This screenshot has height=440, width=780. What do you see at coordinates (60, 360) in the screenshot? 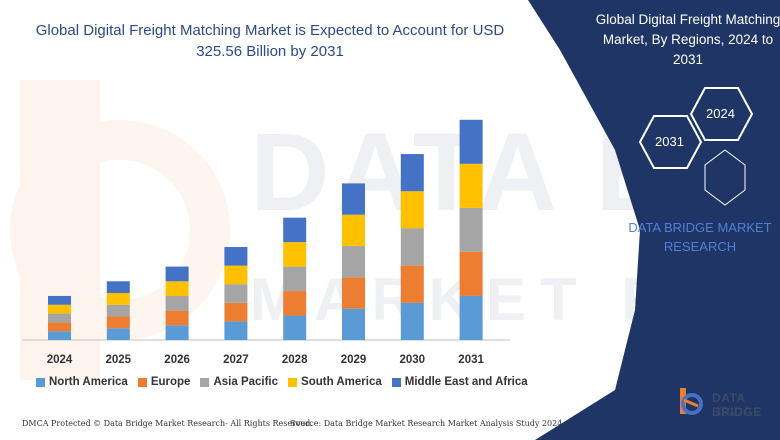
I see `x-tick-label-2024: 2024` at bounding box center [60, 360].